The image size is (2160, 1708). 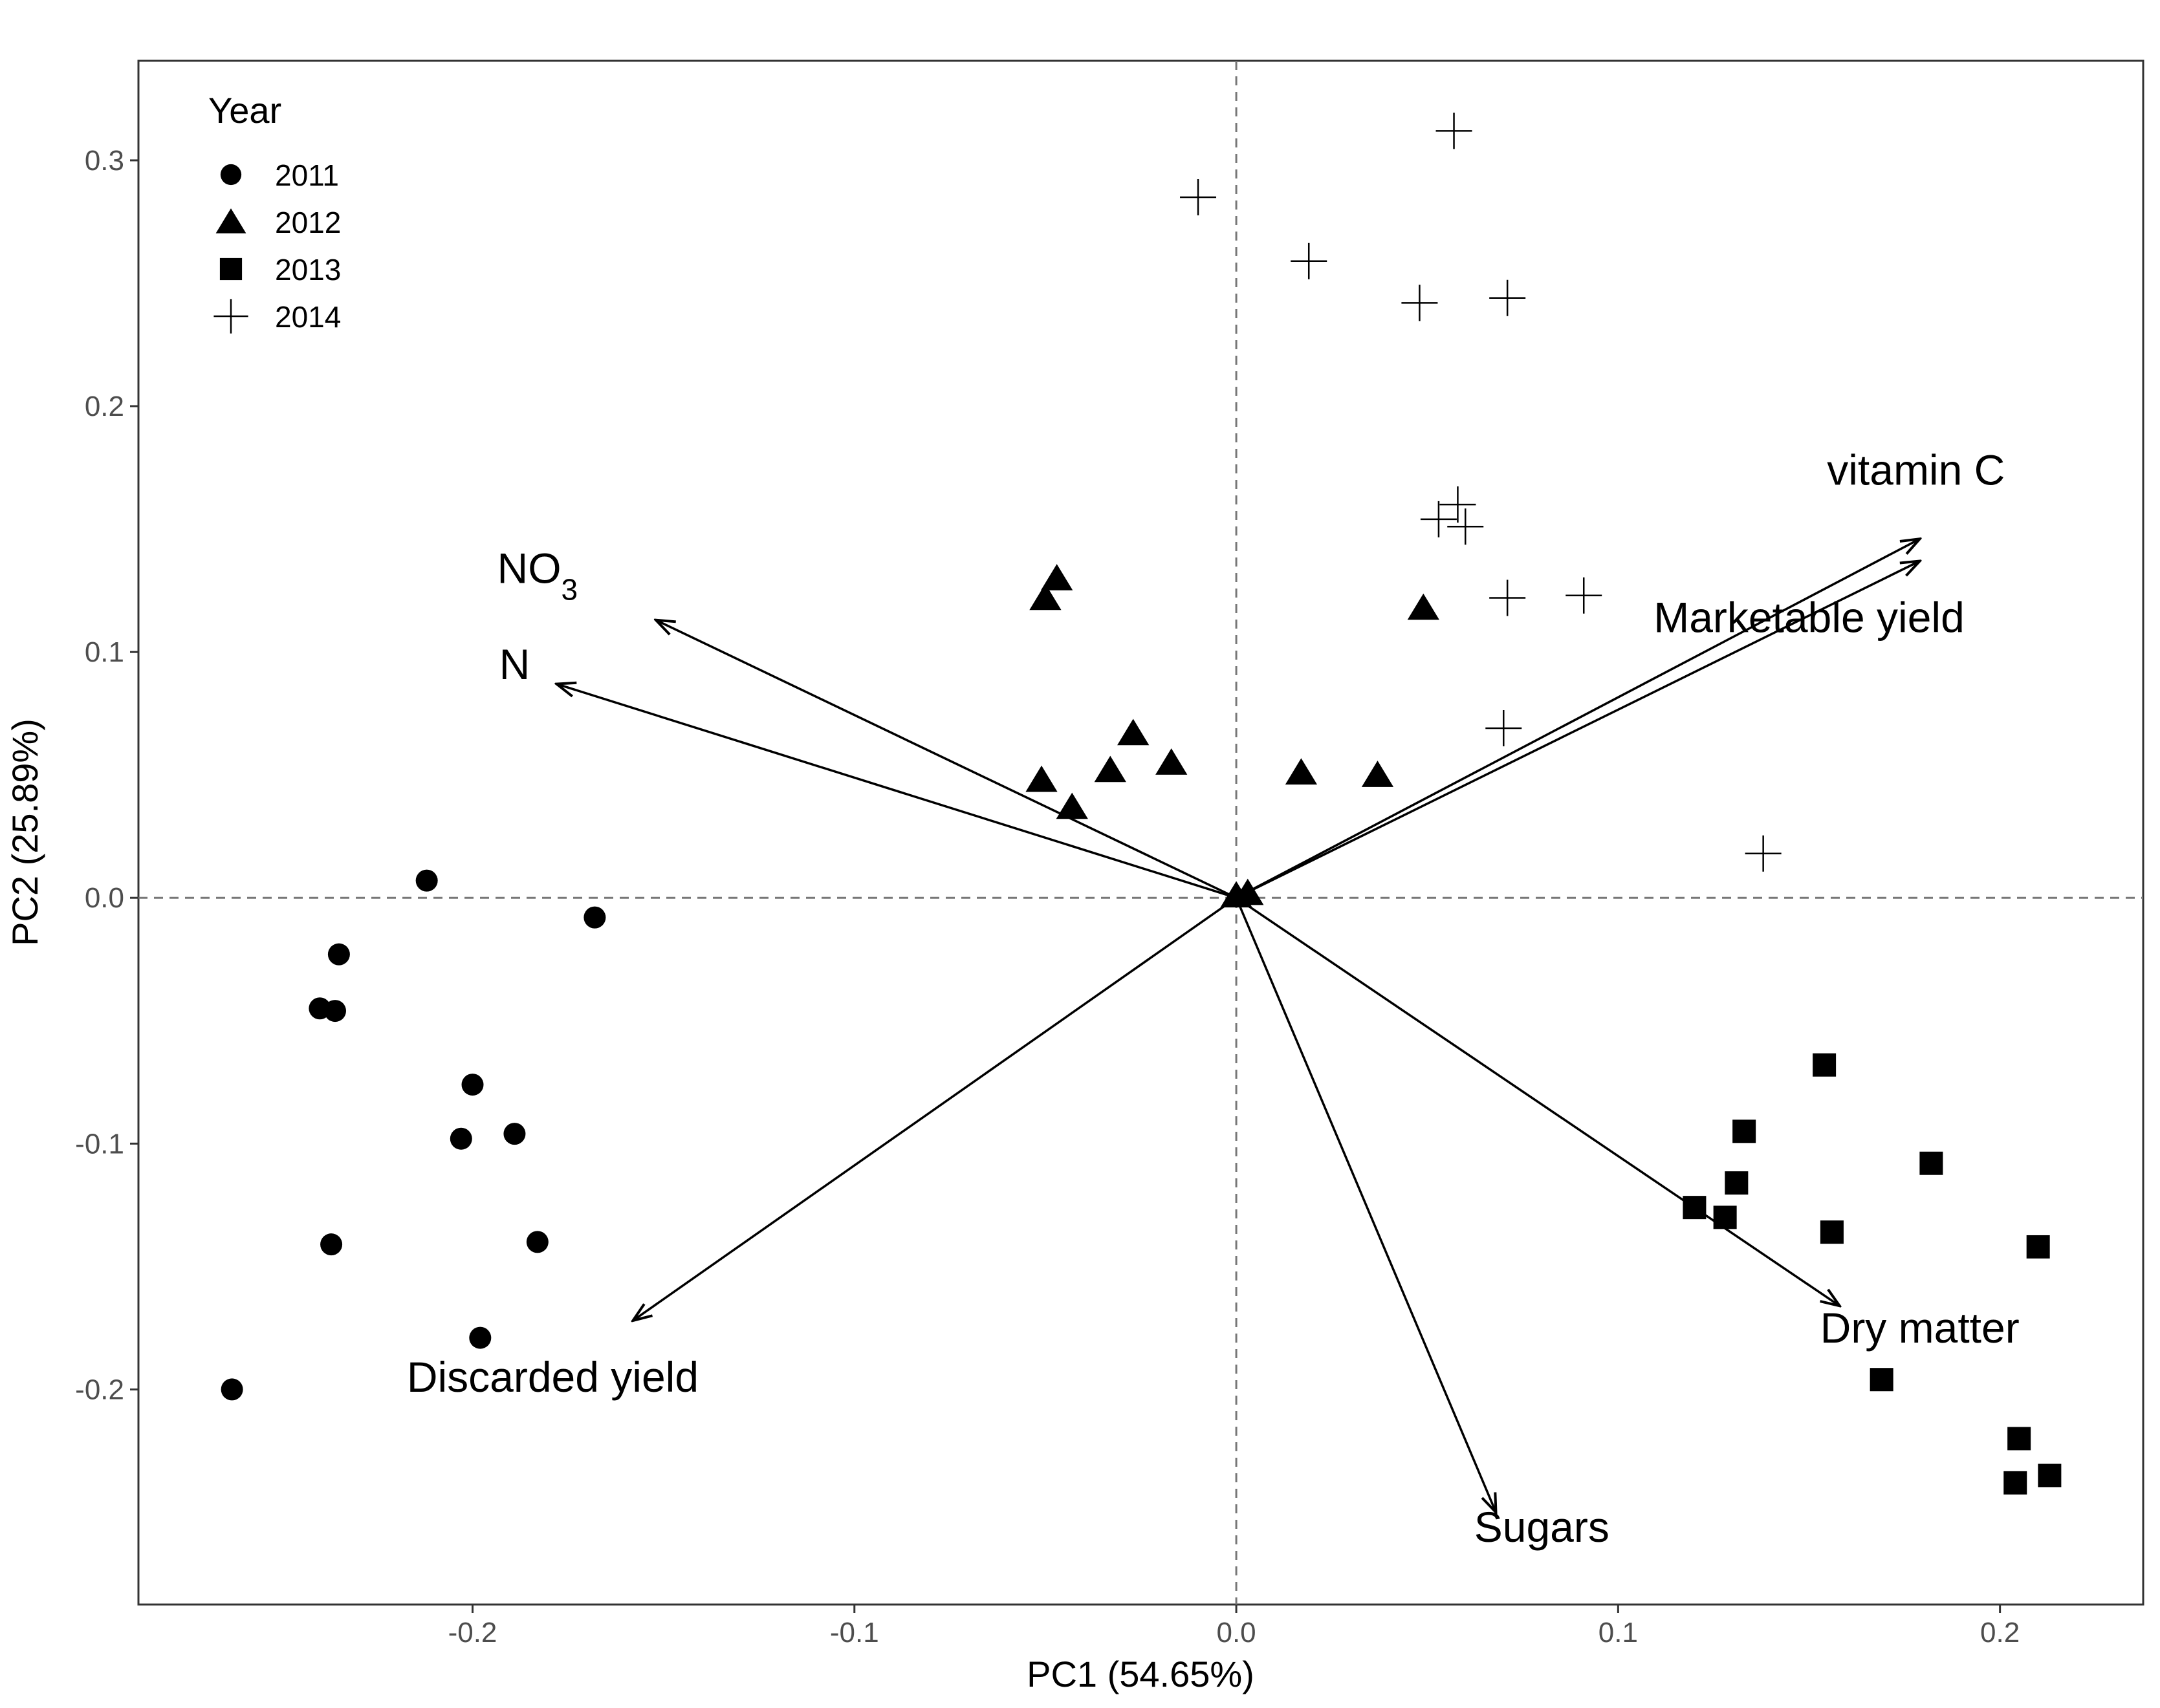 I want to click on y-tick-label: 0.1, so click(x=104, y=652).